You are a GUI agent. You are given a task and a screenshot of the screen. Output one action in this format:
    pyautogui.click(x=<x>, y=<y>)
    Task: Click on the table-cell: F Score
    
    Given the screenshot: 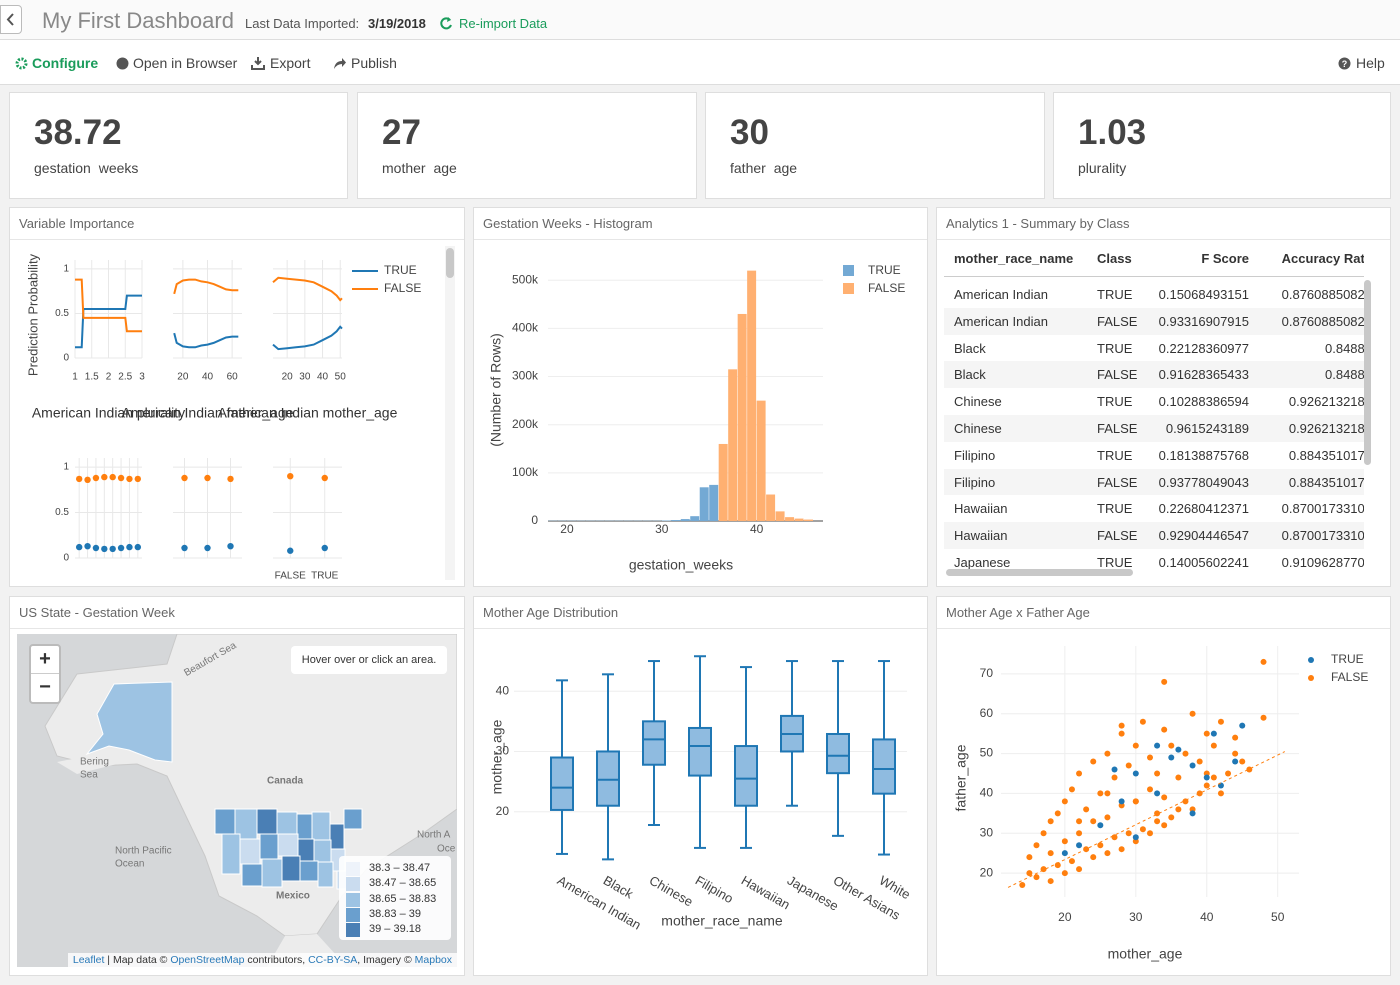 What is the action you would take?
    pyautogui.click(x=1225, y=258)
    